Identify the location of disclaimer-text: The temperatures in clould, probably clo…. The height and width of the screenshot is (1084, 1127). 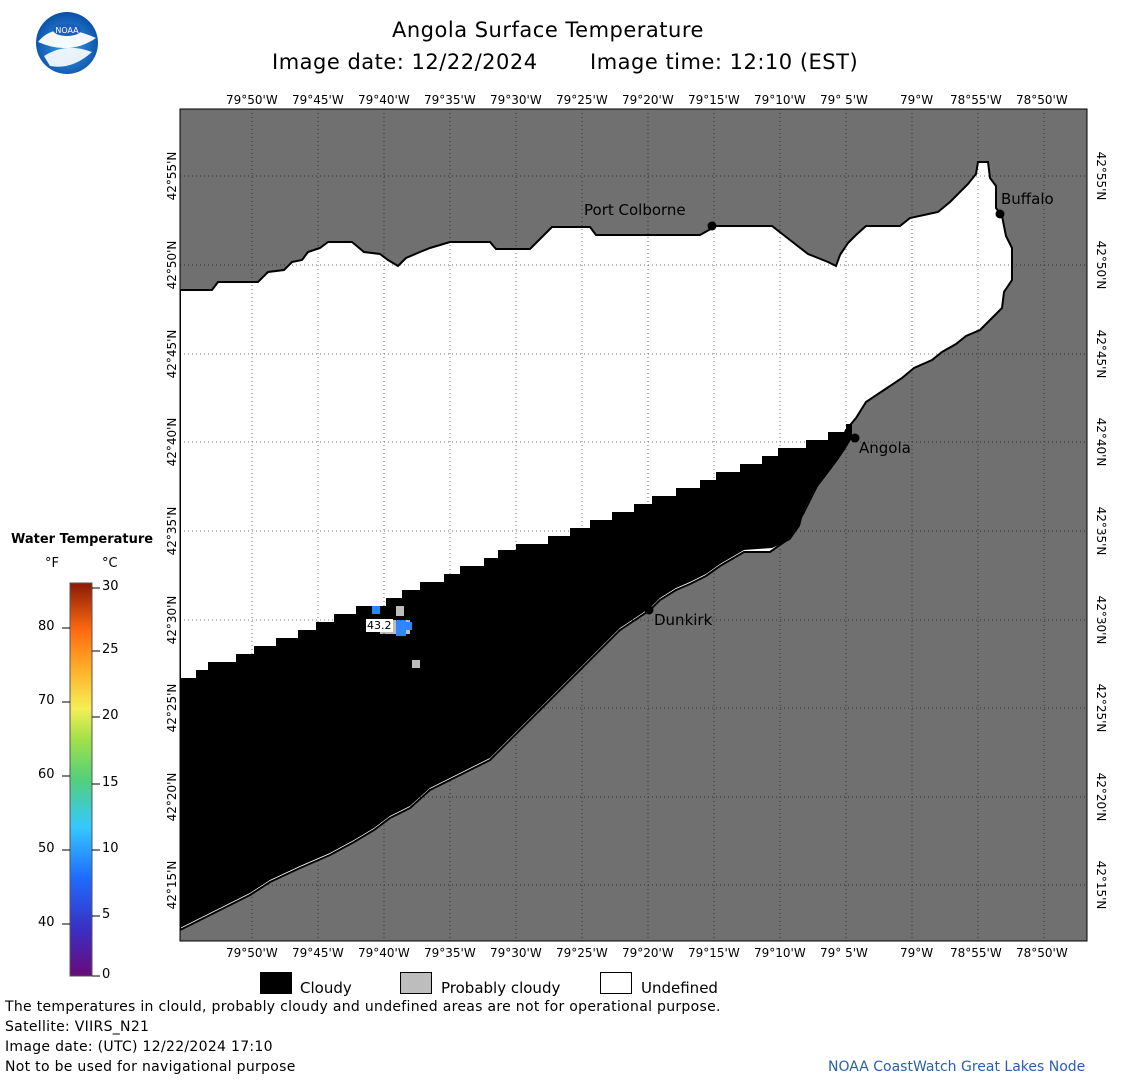
(363, 1007).